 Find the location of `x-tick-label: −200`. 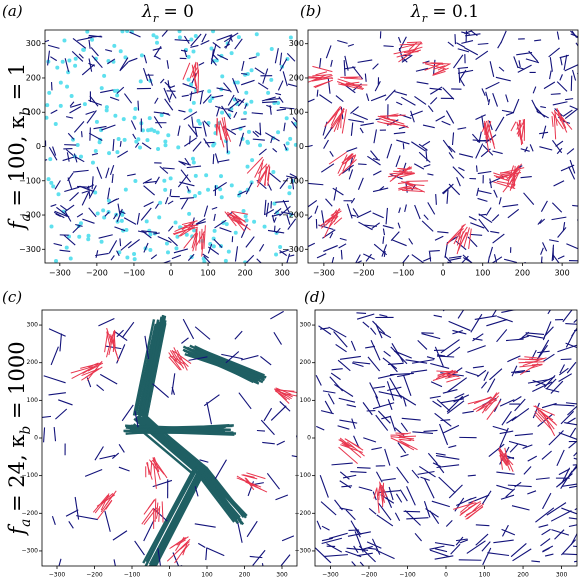

x-tick-label: −200 is located at coordinates (97, 273).